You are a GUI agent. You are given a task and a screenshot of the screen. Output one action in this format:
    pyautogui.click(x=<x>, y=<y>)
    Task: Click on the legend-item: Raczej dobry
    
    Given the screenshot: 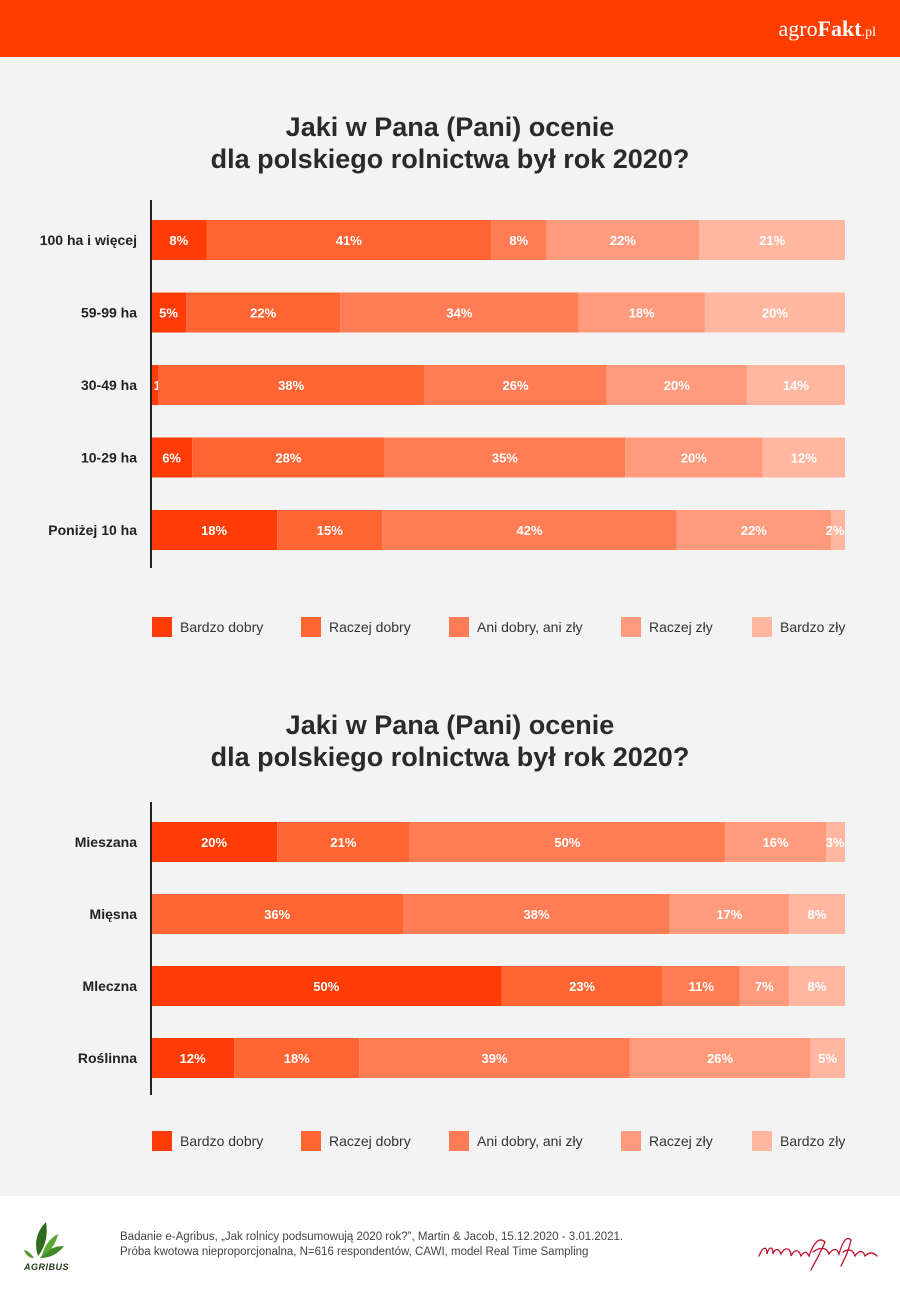 What is the action you would take?
    pyautogui.click(x=356, y=1141)
    